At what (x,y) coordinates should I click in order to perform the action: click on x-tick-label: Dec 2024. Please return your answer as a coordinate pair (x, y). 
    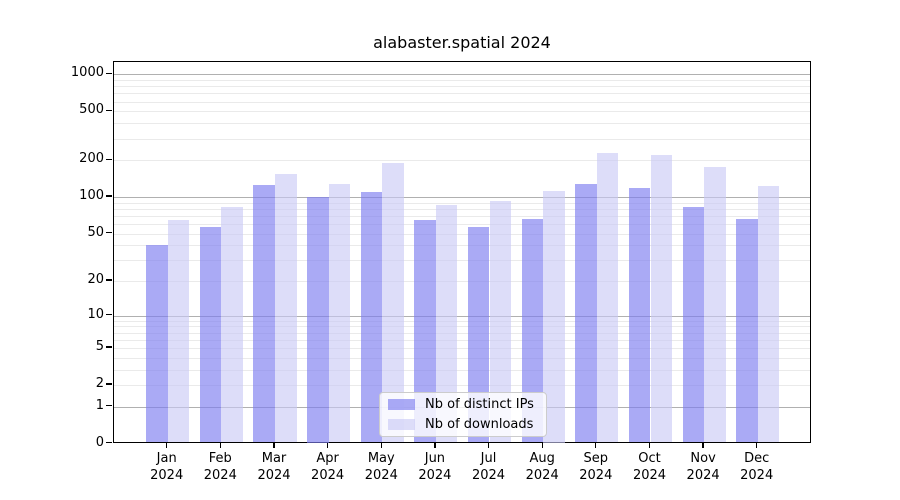
    Looking at the image, I should click on (757, 467).